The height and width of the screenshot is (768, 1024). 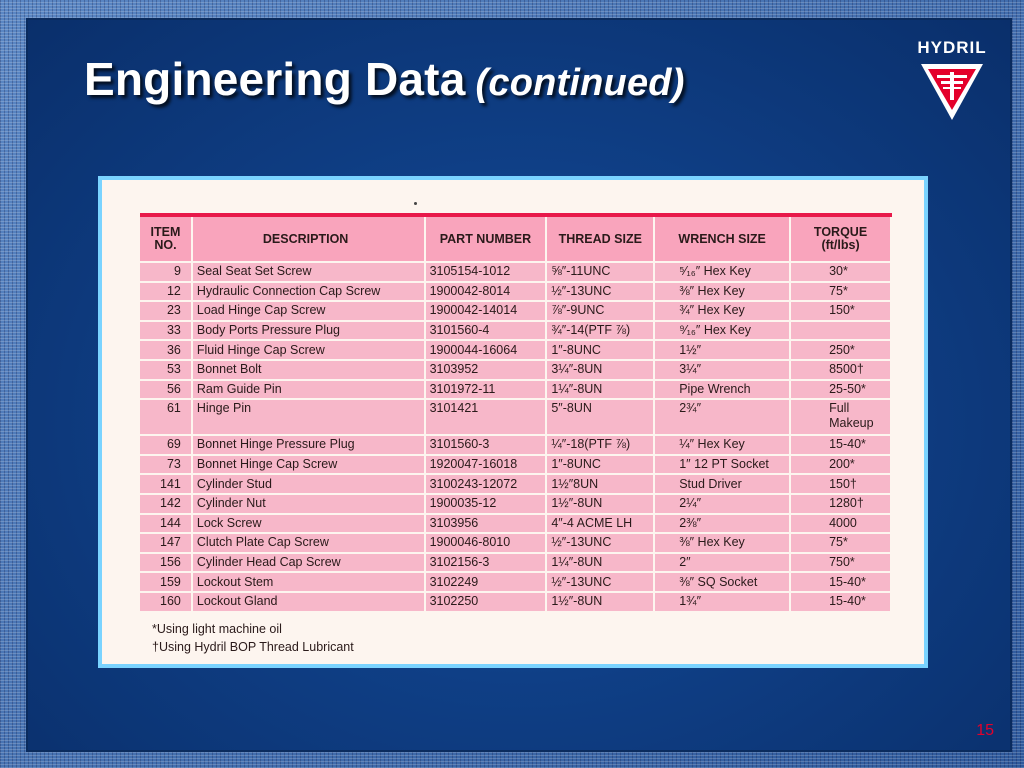 I want to click on wrench-size-cell: 1″ 12 PT Socket, so click(x=723, y=464).